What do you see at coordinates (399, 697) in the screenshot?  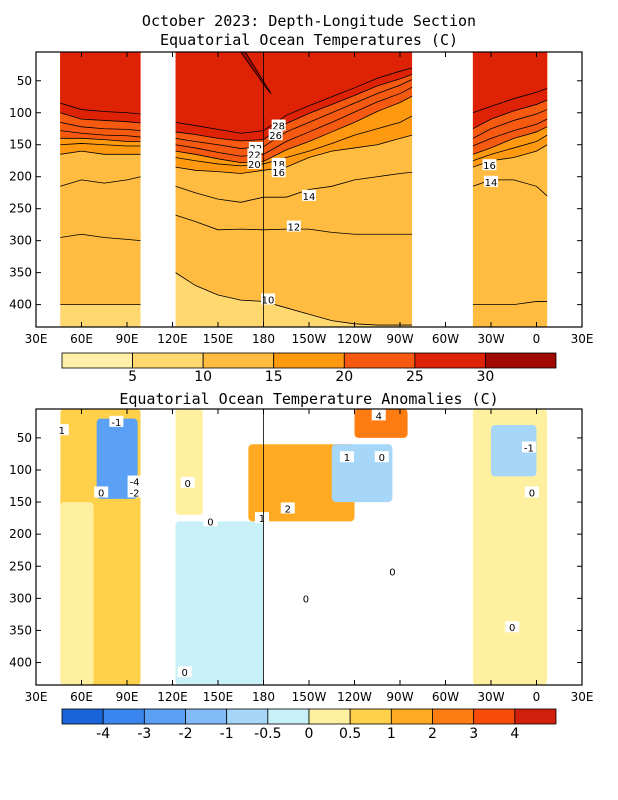 I see `x-tick-label: 90W` at bounding box center [399, 697].